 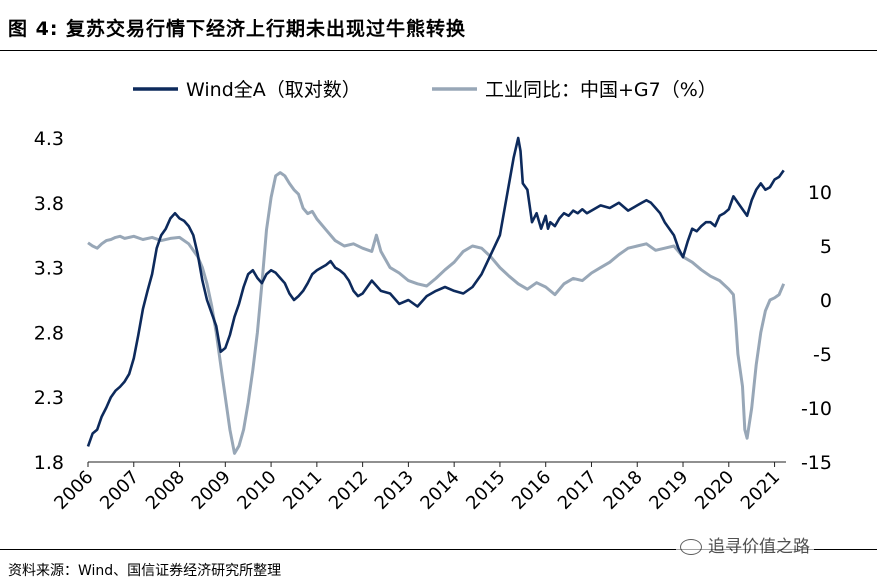 I want to click on y-left-tick-label: 3.8, so click(x=49, y=204).